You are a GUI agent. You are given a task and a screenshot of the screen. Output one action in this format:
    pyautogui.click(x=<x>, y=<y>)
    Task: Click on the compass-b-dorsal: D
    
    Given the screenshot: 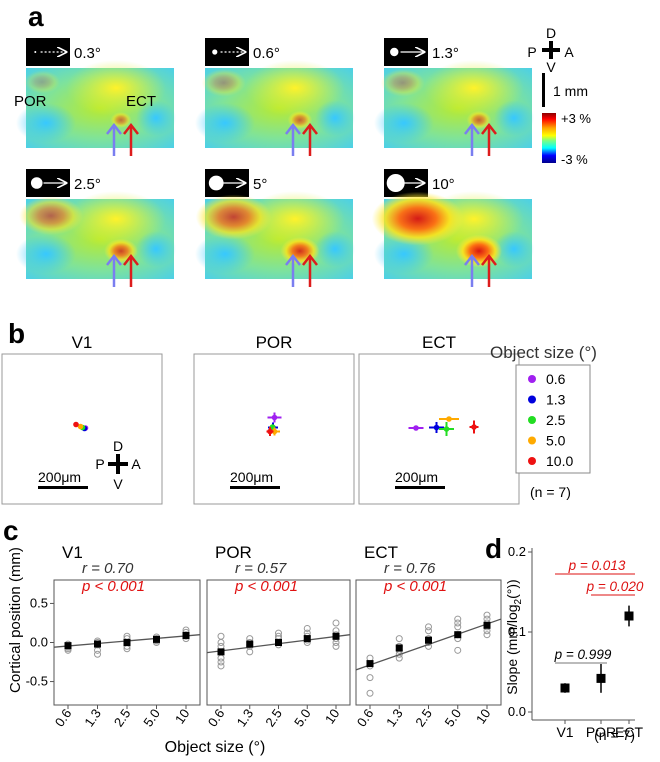 What is the action you would take?
    pyautogui.click(x=118, y=446)
    